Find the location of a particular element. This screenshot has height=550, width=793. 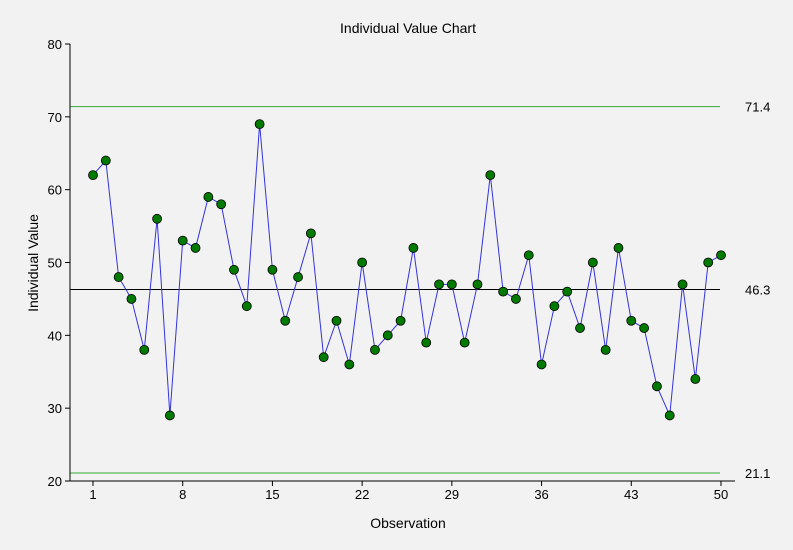

y-axis-title: Individual Value is located at coordinates (33, 263).